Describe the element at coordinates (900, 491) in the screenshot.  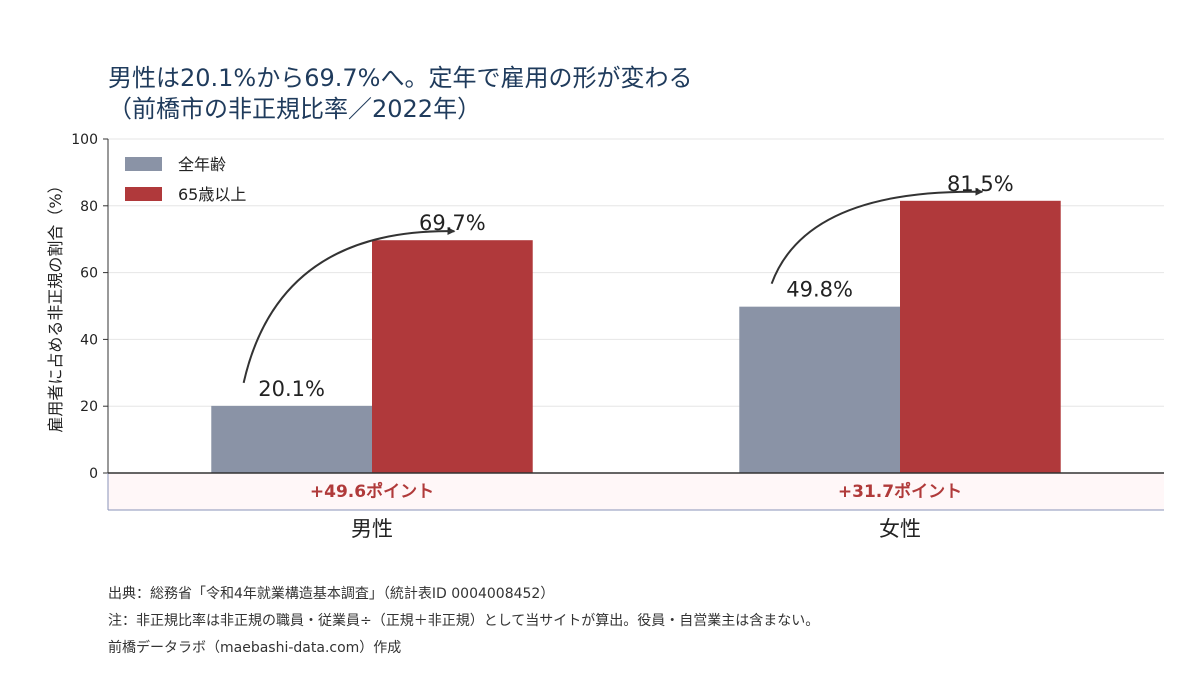
I see `change-annotation: +31.7ポイント` at that location.